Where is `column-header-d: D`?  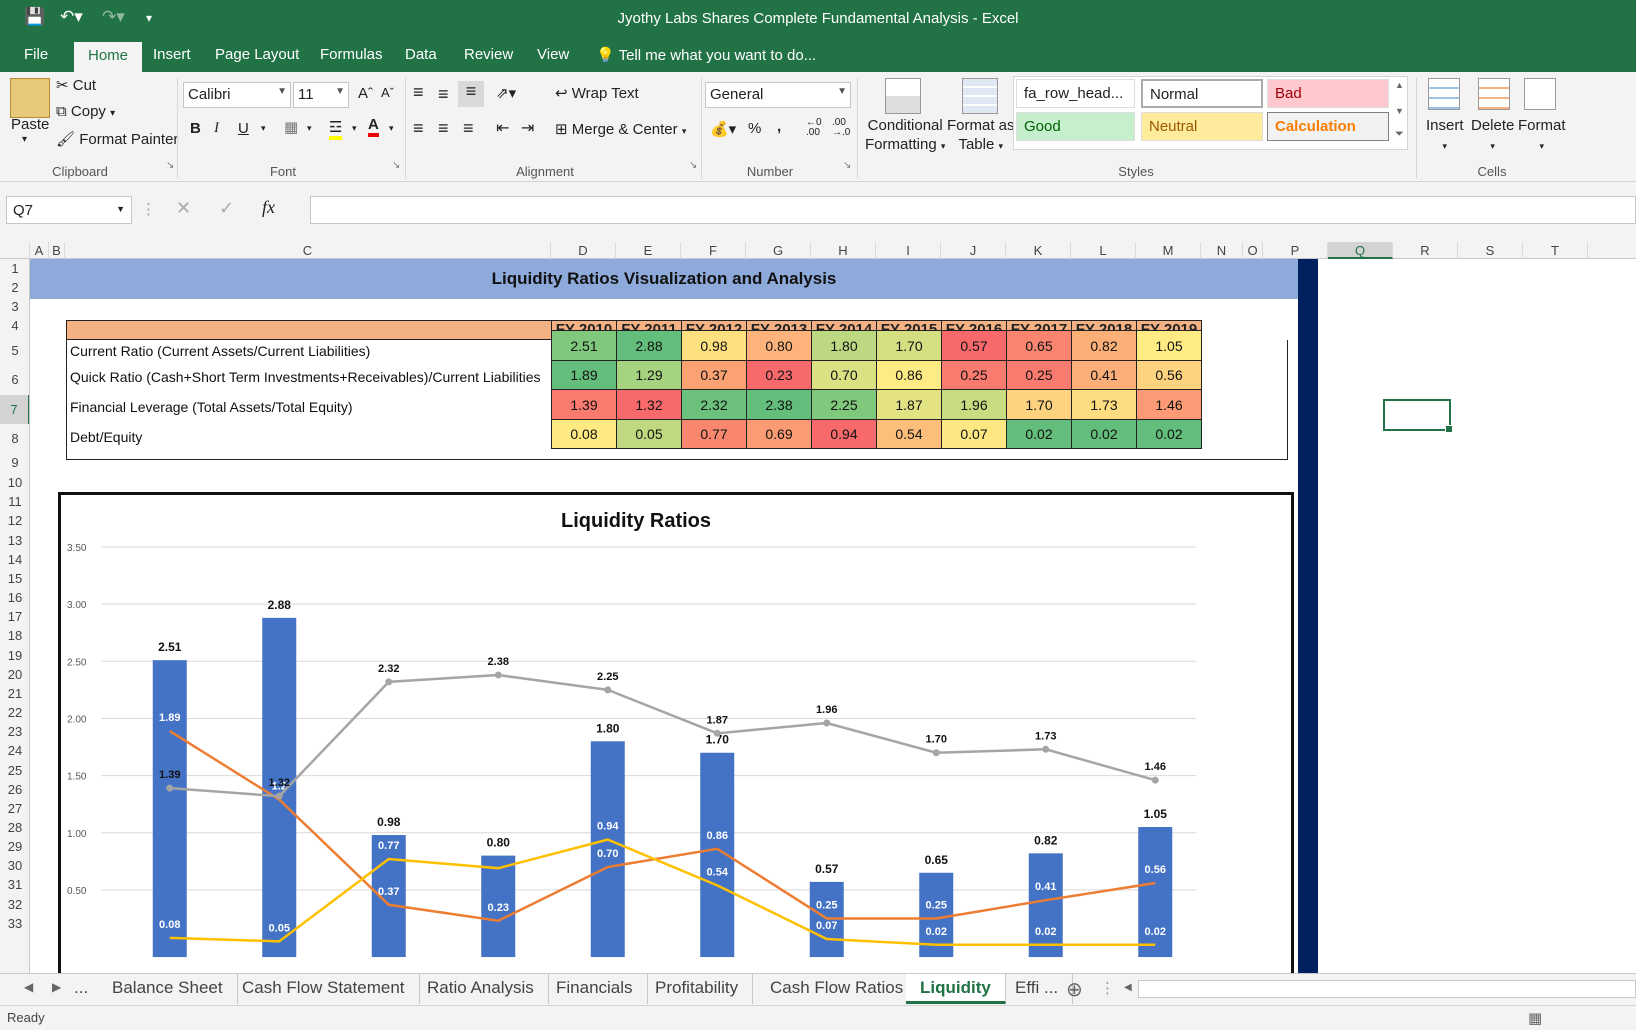
column-header-d: D is located at coordinates (583, 250).